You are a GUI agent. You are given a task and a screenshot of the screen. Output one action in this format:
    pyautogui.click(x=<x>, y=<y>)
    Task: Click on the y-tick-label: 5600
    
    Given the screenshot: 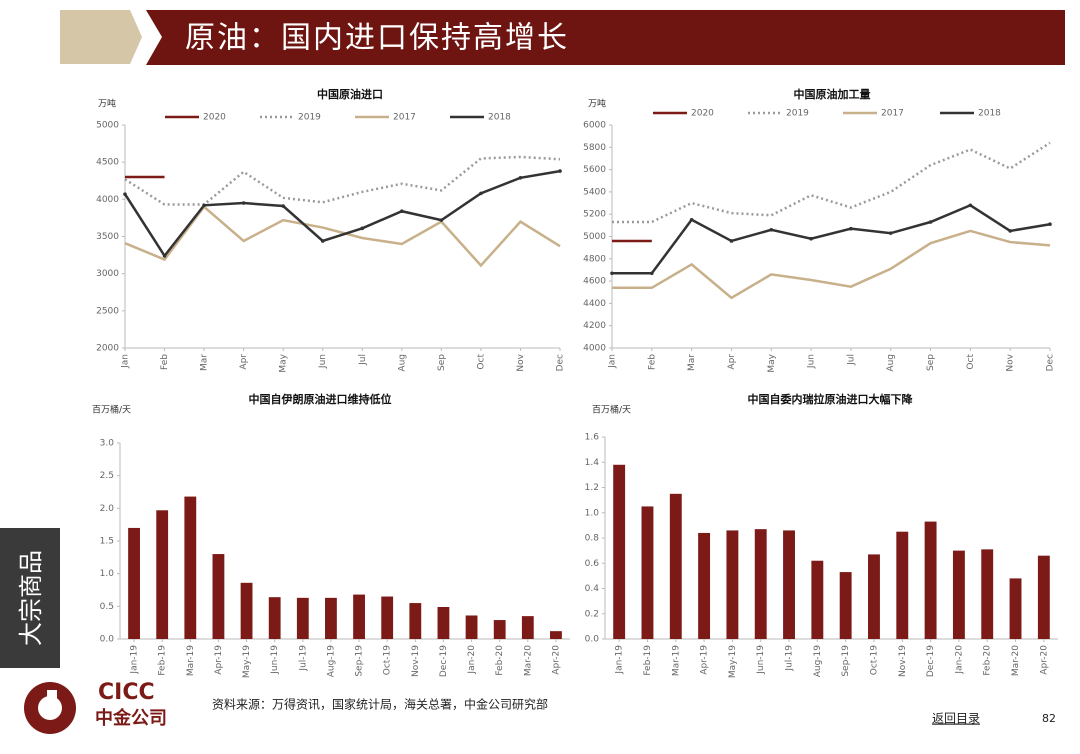 What is the action you would take?
    pyautogui.click(x=594, y=170)
    